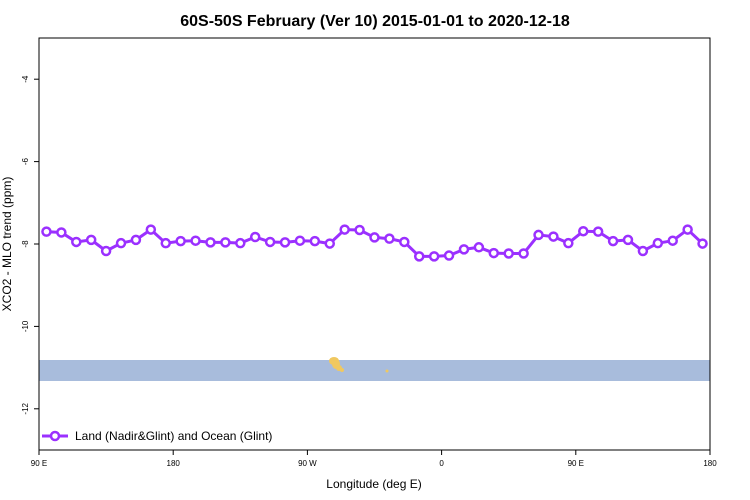  Describe the element at coordinates (25, 408) in the screenshot. I see `y-tick-label: -12` at that location.